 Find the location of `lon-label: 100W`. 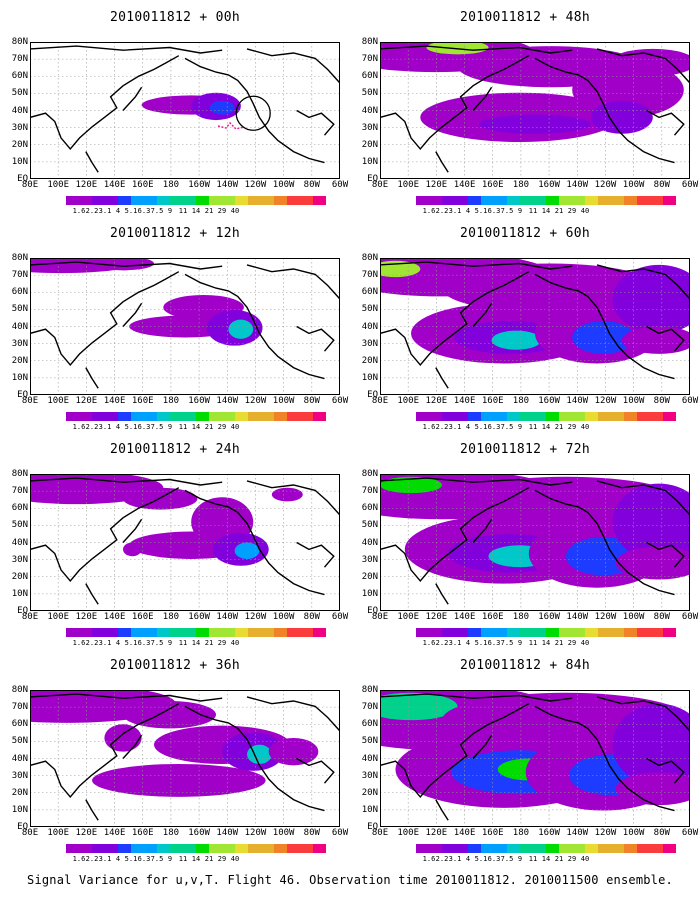

lon-label: 100W is located at coordinates (633, 617).